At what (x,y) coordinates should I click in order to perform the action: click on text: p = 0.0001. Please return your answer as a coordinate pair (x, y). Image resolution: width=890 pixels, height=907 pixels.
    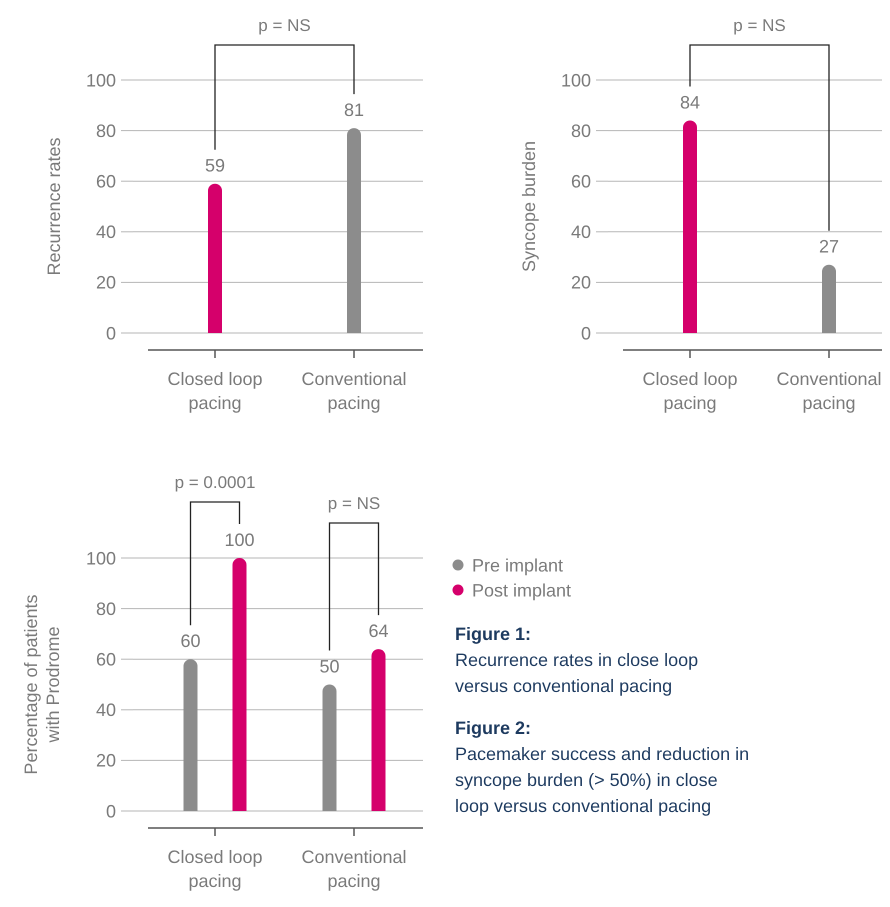
    Looking at the image, I should click on (215, 482).